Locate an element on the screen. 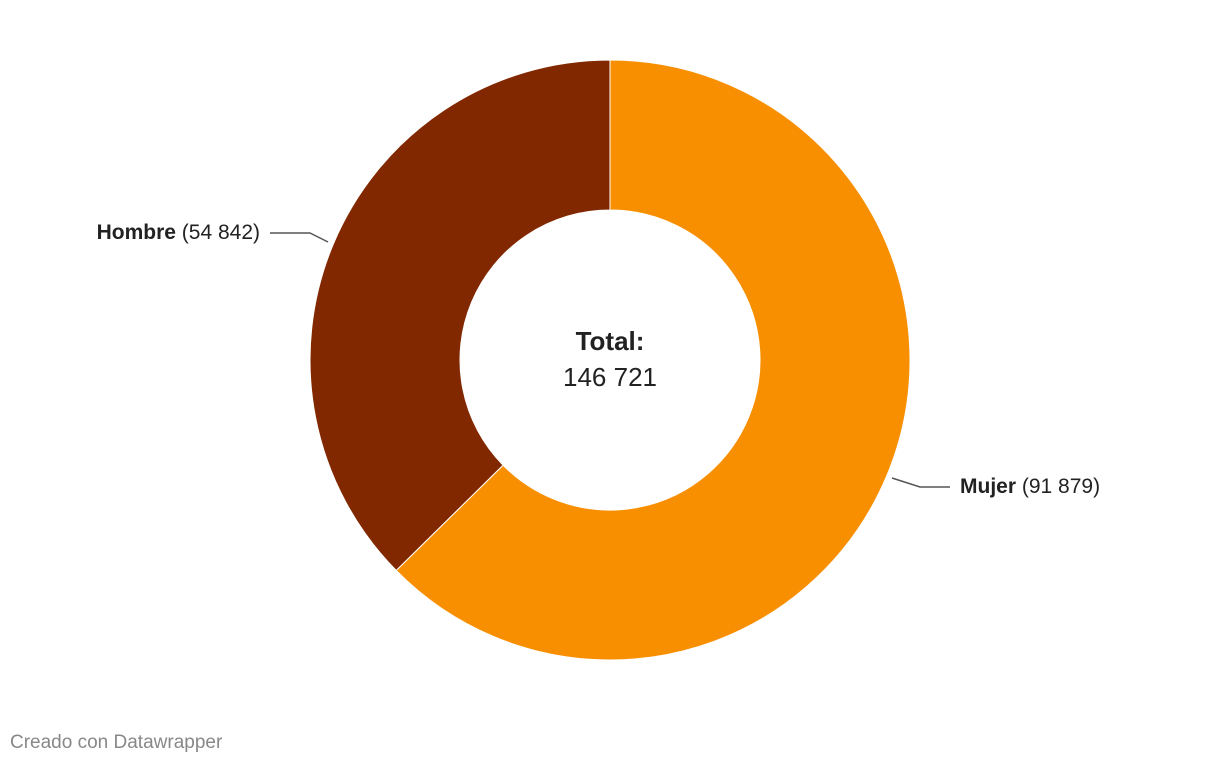 This screenshot has width=1220, height=766. slice-label: Mujer (91 879) is located at coordinates (1030, 486).